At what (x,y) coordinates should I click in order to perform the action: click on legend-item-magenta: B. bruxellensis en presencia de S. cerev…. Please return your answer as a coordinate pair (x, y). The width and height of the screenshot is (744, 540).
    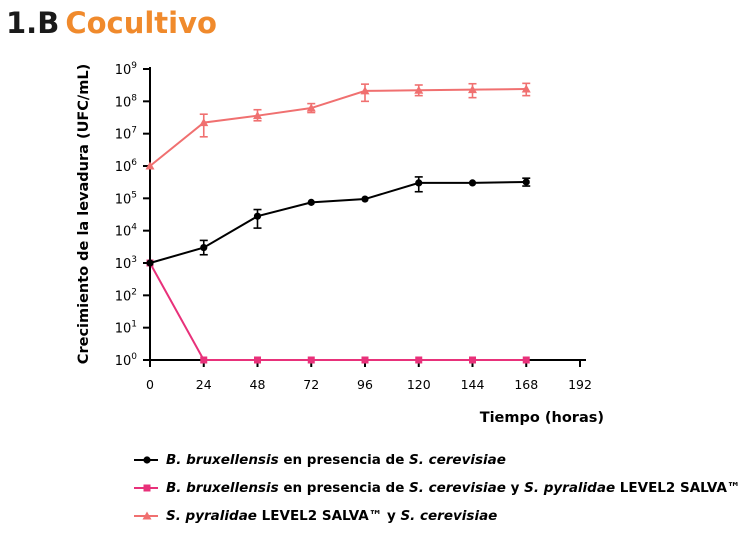
    Looking at the image, I should click on (436, 488).